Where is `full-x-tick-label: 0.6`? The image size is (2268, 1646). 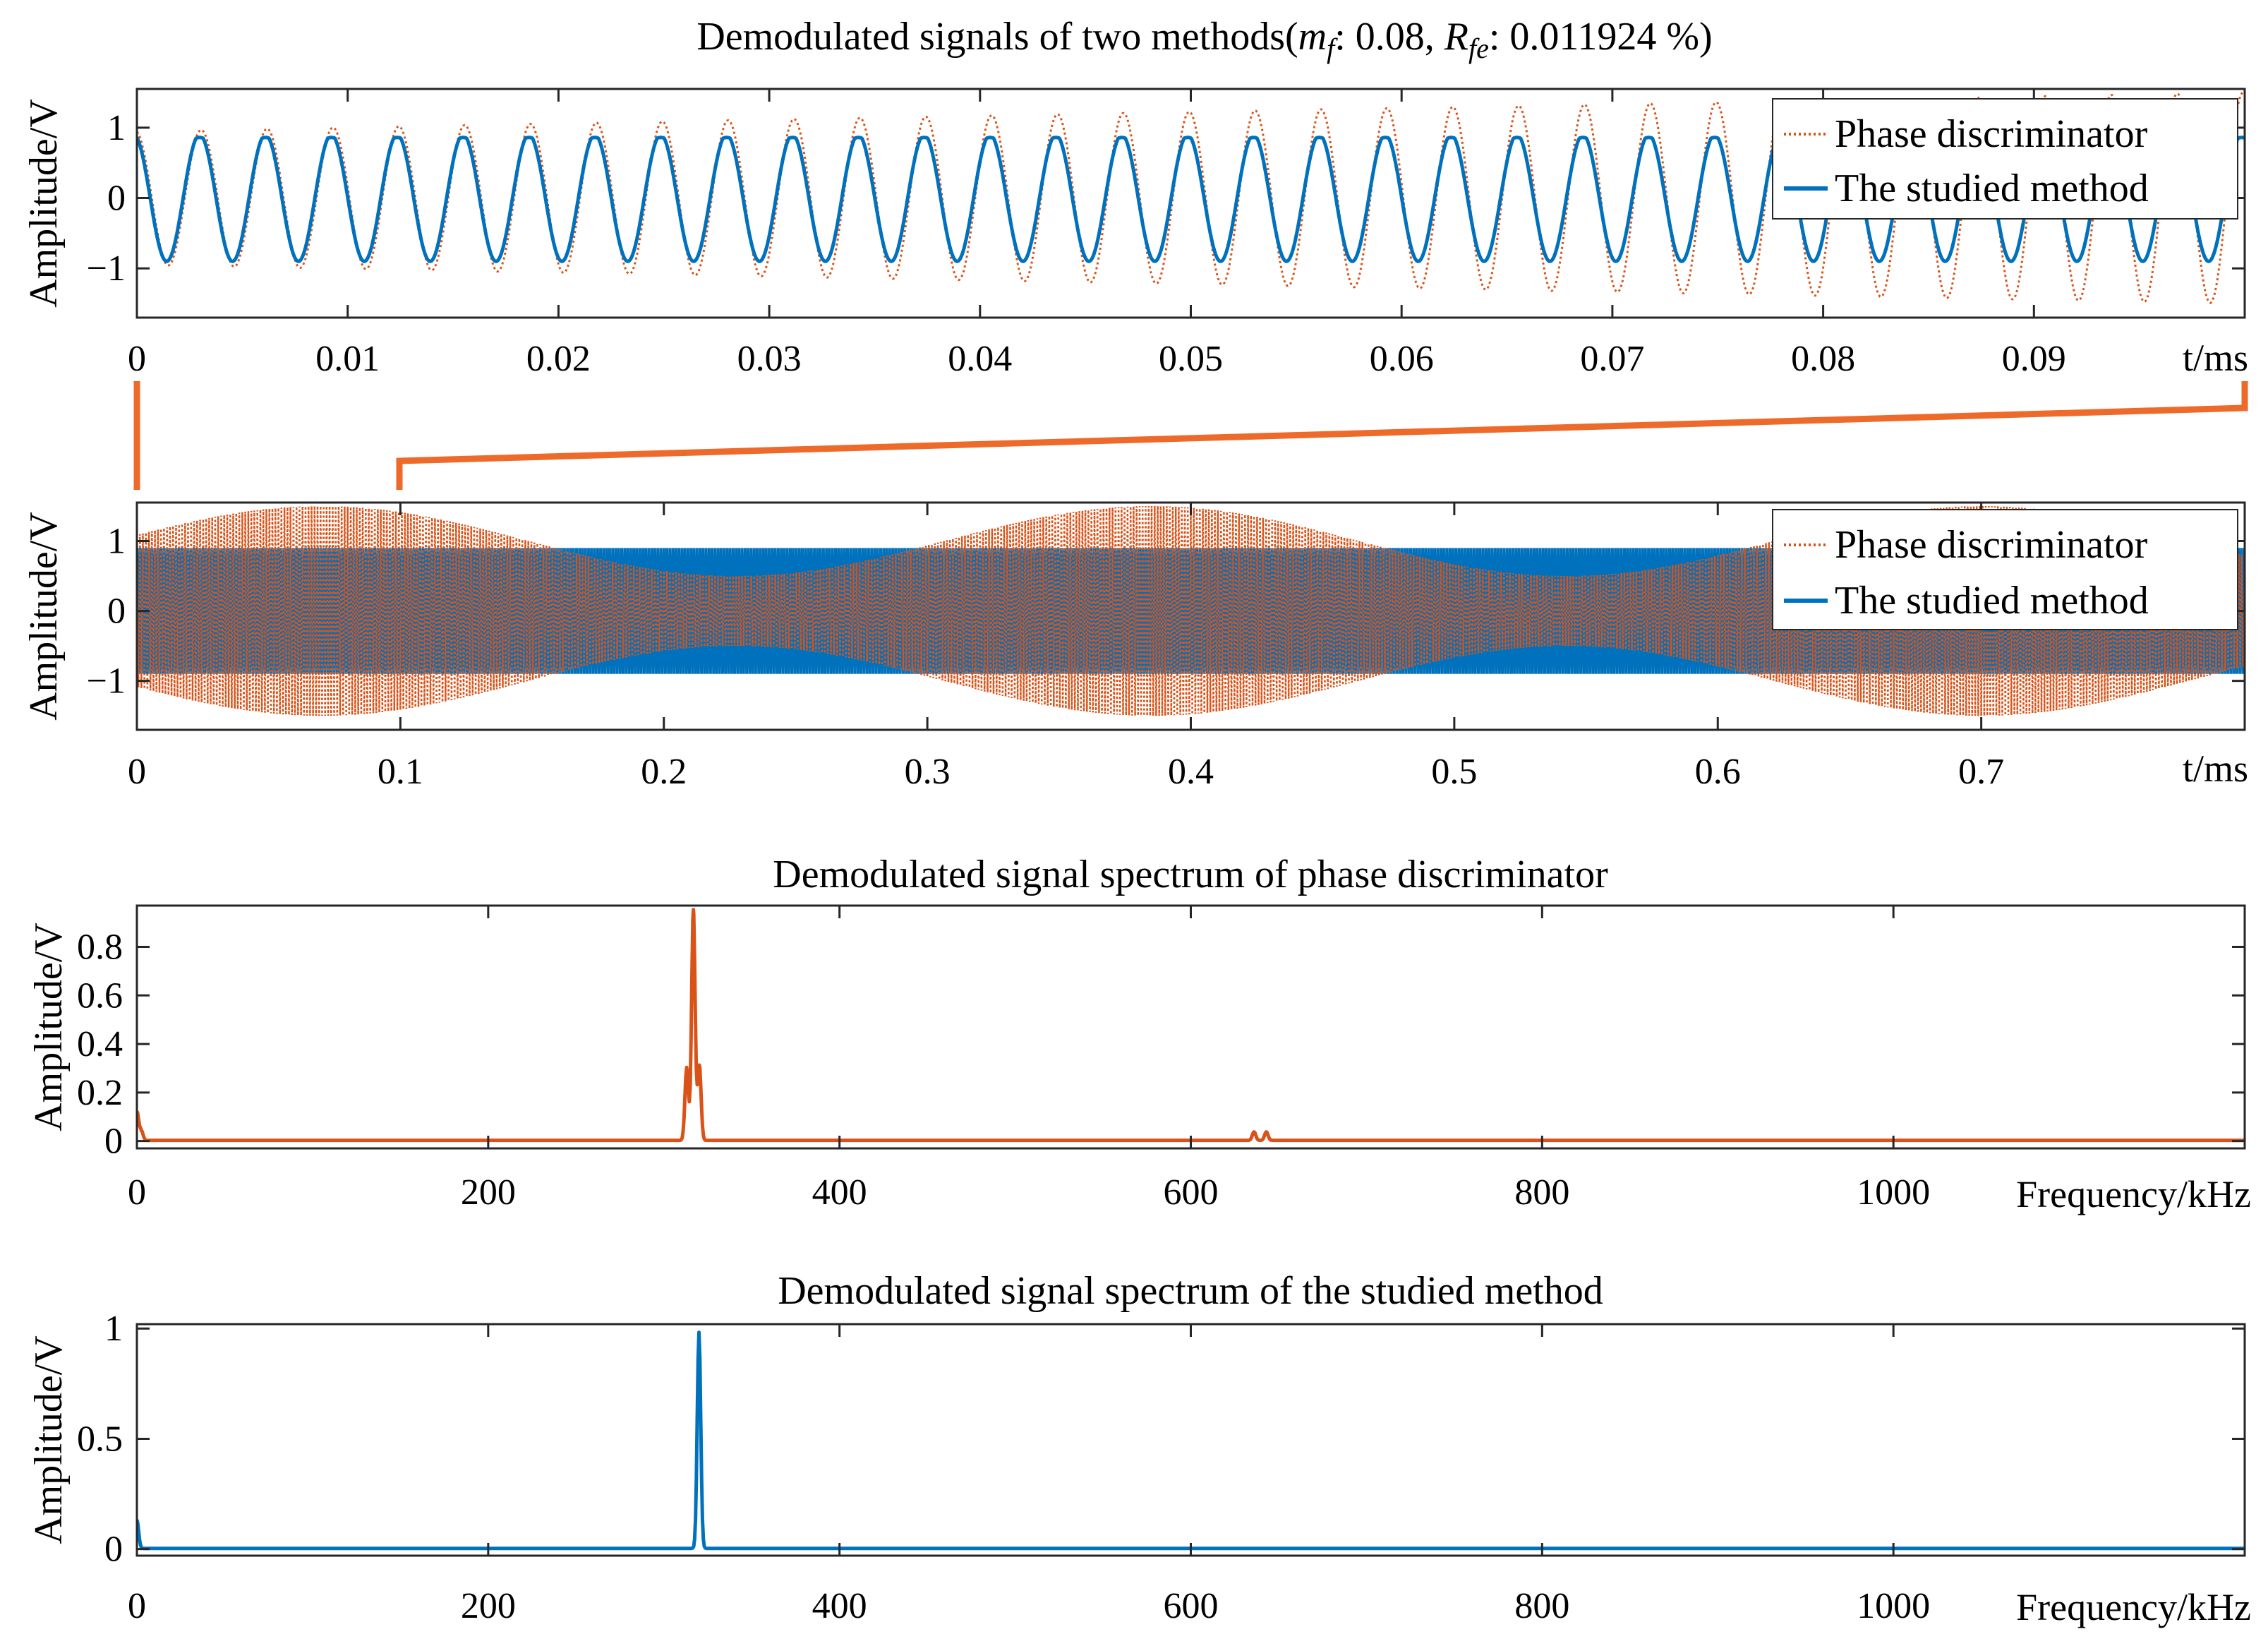
full-x-tick-label: 0.6 is located at coordinates (1718, 772).